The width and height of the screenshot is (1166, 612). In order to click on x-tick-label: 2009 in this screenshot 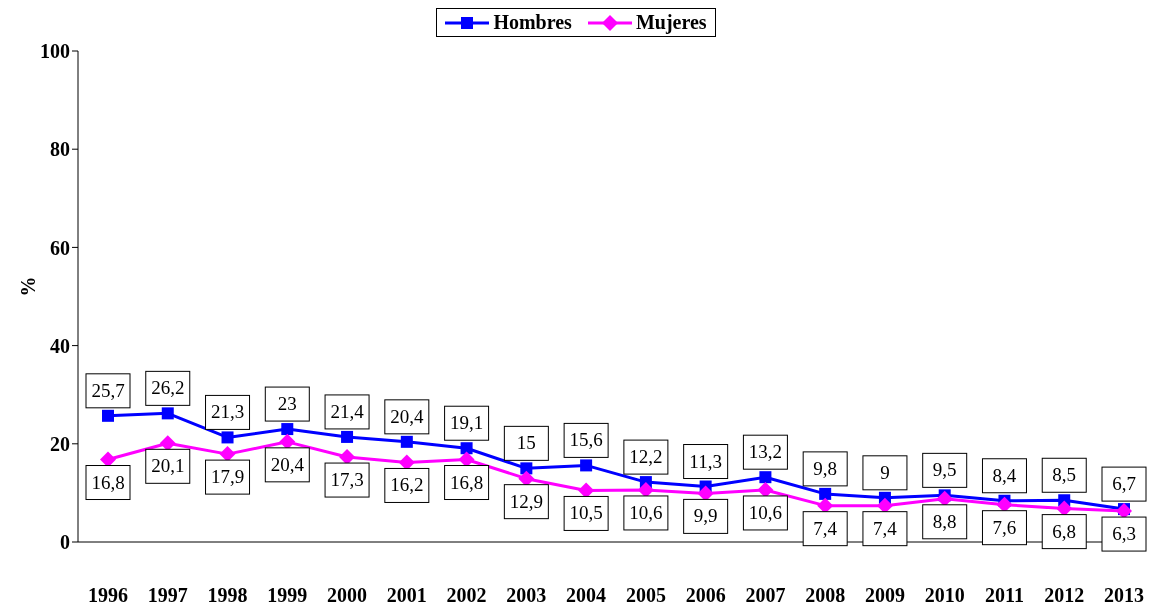, I will do `click(884, 595)`.